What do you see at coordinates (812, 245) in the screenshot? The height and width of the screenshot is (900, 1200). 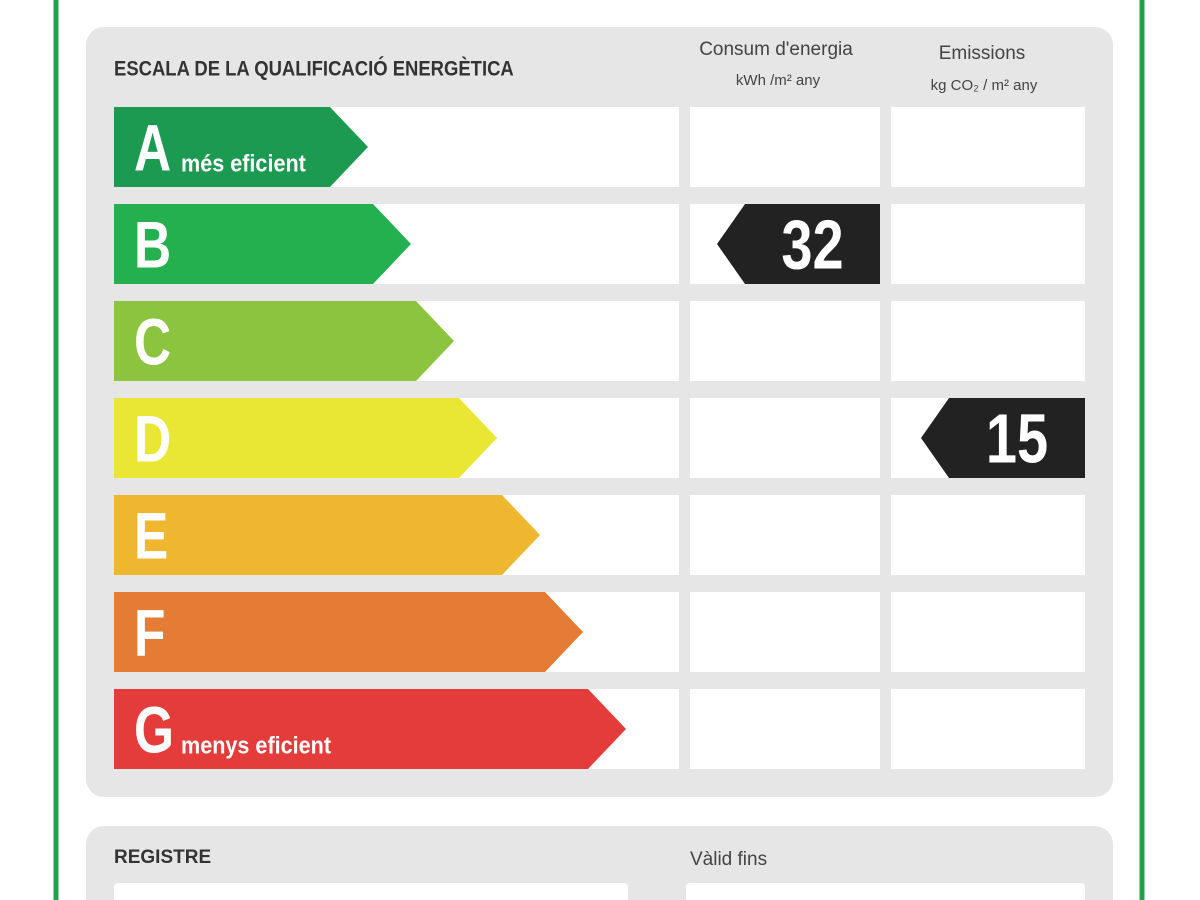 I see `rating-value: 32` at bounding box center [812, 245].